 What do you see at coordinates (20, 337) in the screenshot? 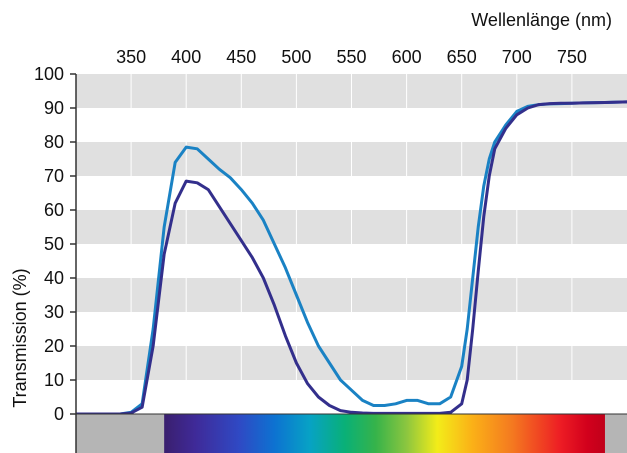
I see `y-axis-title: Transmission (%)` at bounding box center [20, 337].